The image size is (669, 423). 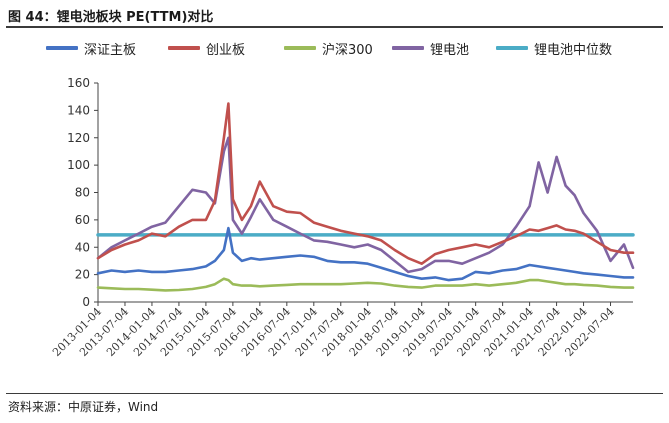 I want to click on series-line-hs300, so click(x=365, y=284).